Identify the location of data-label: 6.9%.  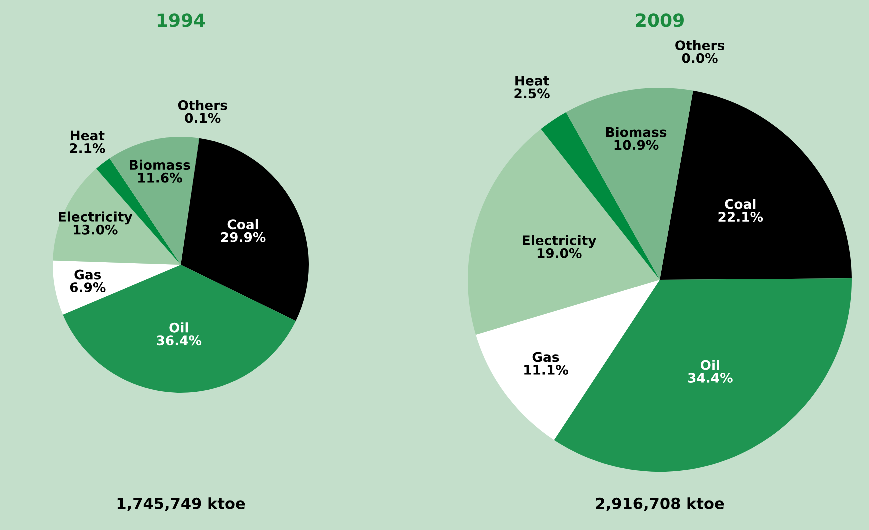
(88, 287).